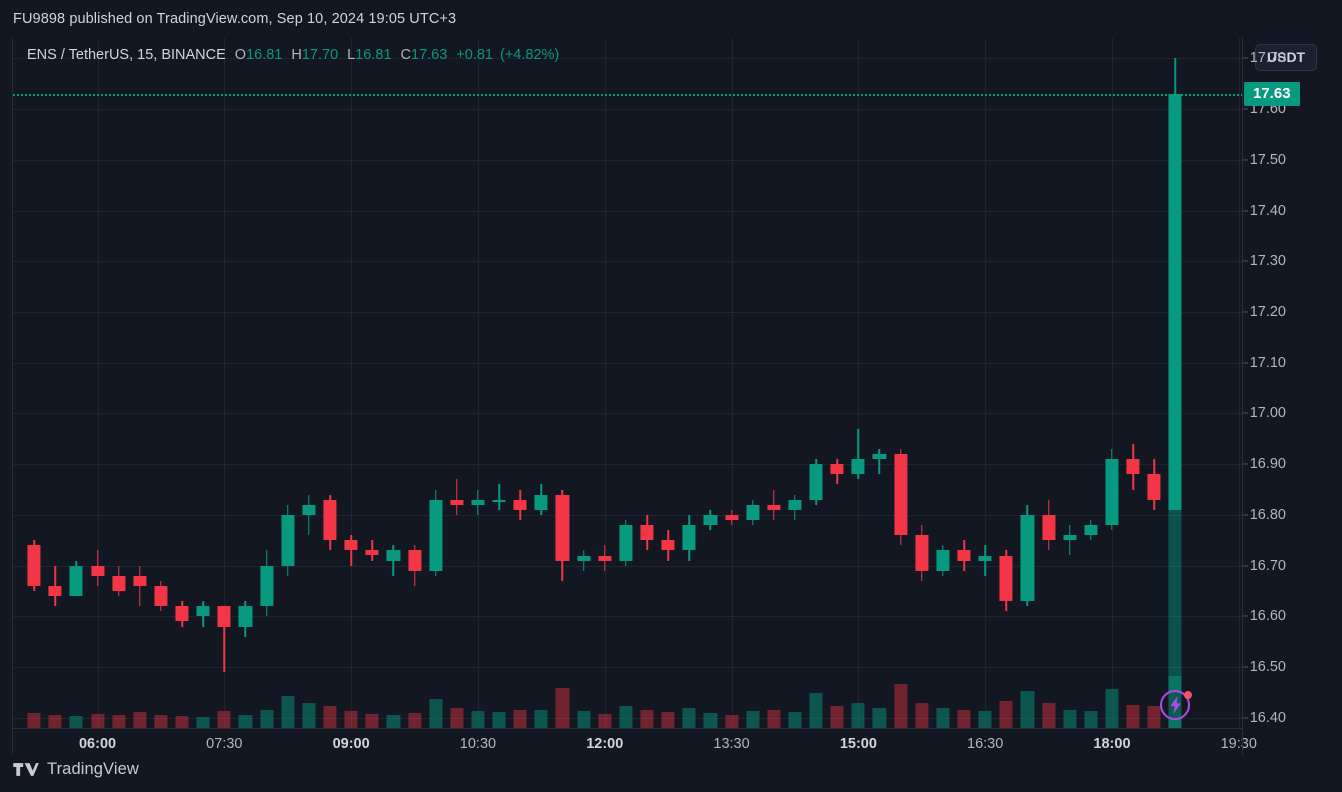 The height and width of the screenshot is (792, 1342). What do you see at coordinates (985, 744) in the screenshot?
I see `time-tick-label: 16:30` at bounding box center [985, 744].